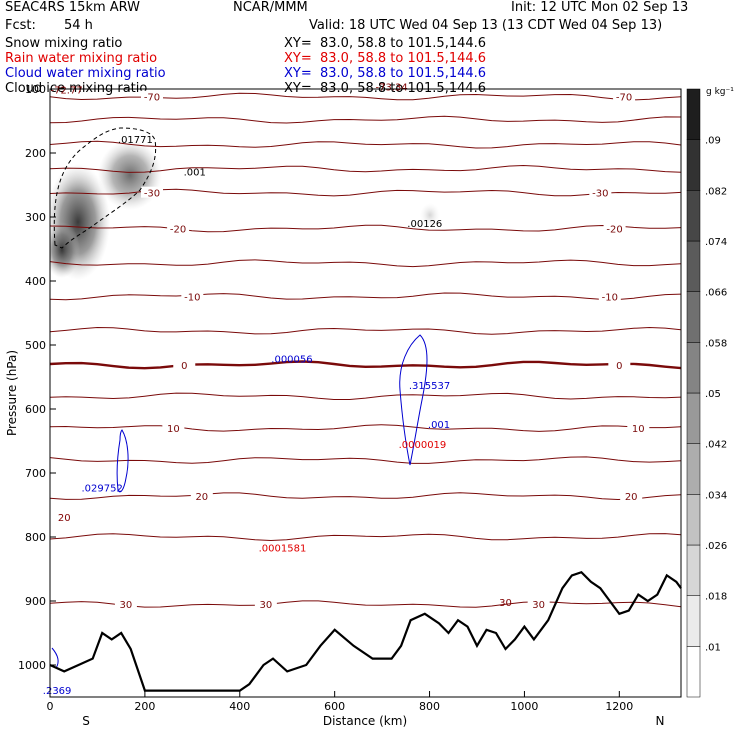  What do you see at coordinates (78, 25) in the screenshot?
I see `forecast-hour: 54 h` at bounding box center [78, 25].